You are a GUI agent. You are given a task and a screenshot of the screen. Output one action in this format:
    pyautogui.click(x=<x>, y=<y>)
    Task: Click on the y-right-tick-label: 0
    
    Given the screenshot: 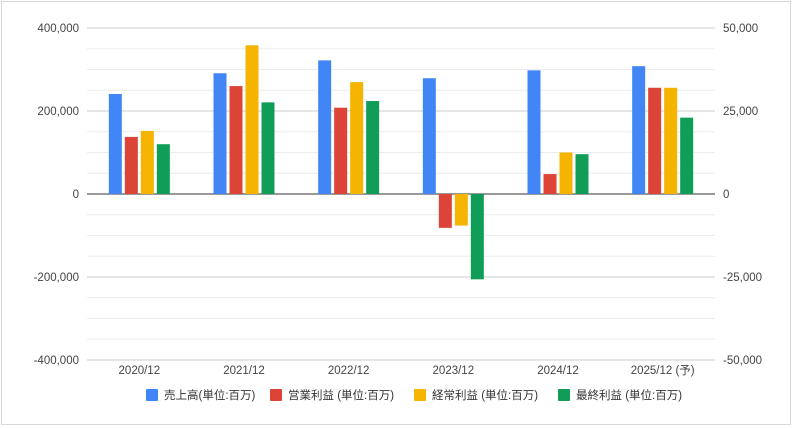 What is the action you would take?
    pyautogui.click(x=726, y=195)
    